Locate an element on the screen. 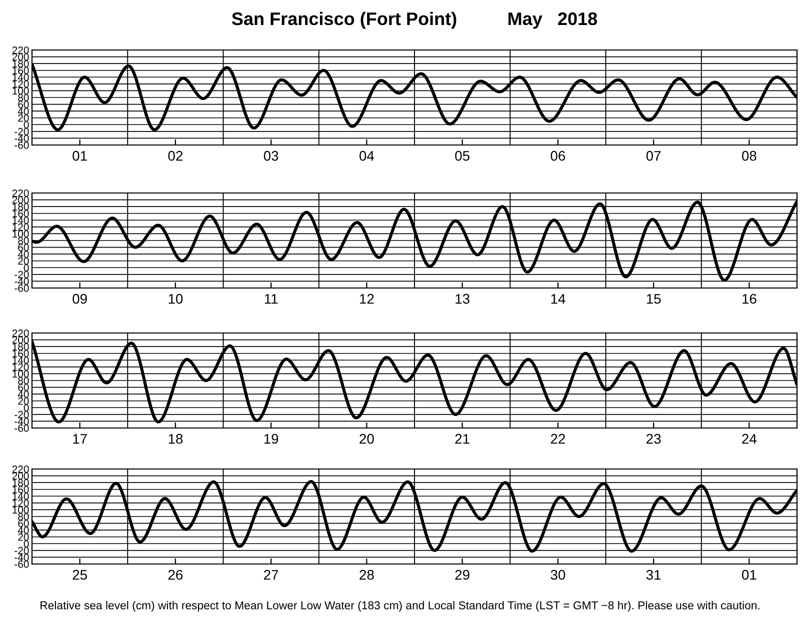 The width and height of the screenshot is (800, 618). x-tick-label: 08 is located at coordinates (749, 155).